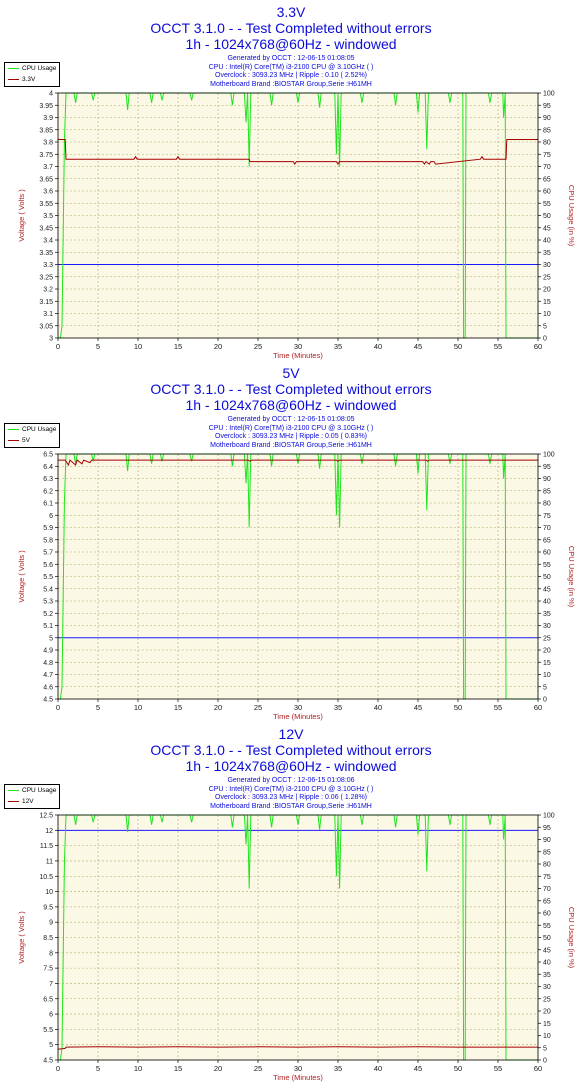 The height and width of the screenshot is (1083, 582). I want to click on chart-subtitle: 1h - 1024x768@60Hz - windowed, so click(291, 766).